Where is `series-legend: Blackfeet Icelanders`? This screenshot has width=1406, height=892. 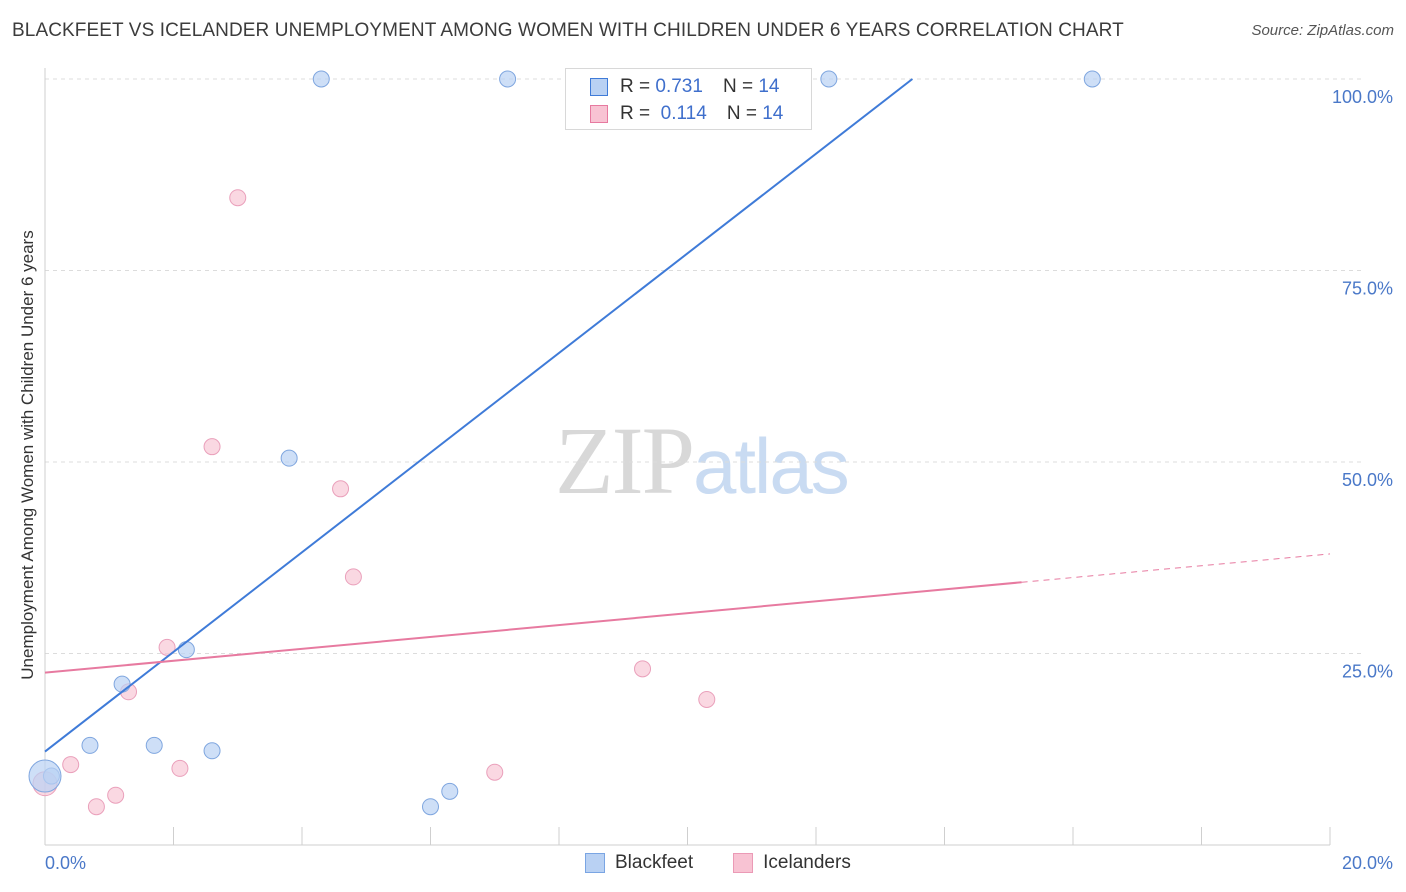 series-legend: Blackfeet Icelanders is located at coordinates (738, 863).